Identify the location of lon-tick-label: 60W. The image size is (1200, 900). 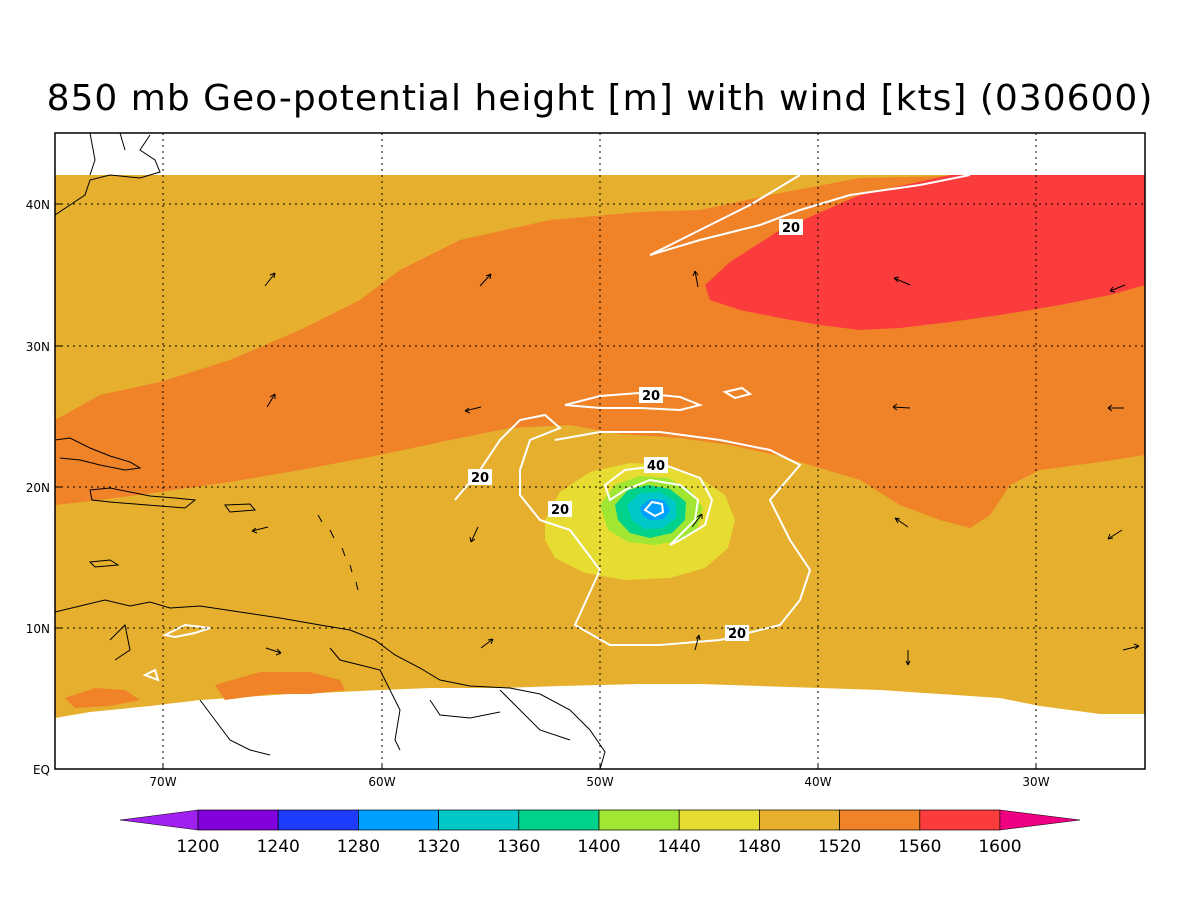
(381, 782).